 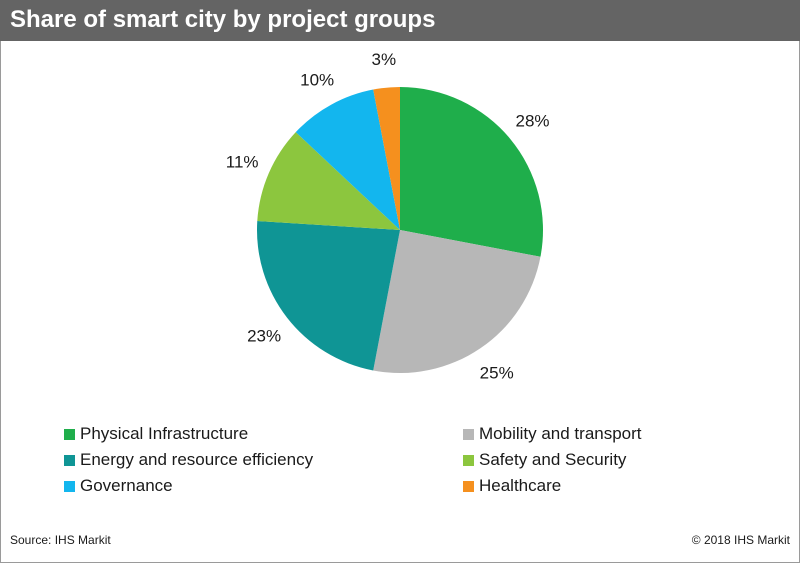 What do you see at coordinates (223, 19) in the screenshot?
I see `chart-title: Share of smart city by project groups` at bounding box center [223, 19].